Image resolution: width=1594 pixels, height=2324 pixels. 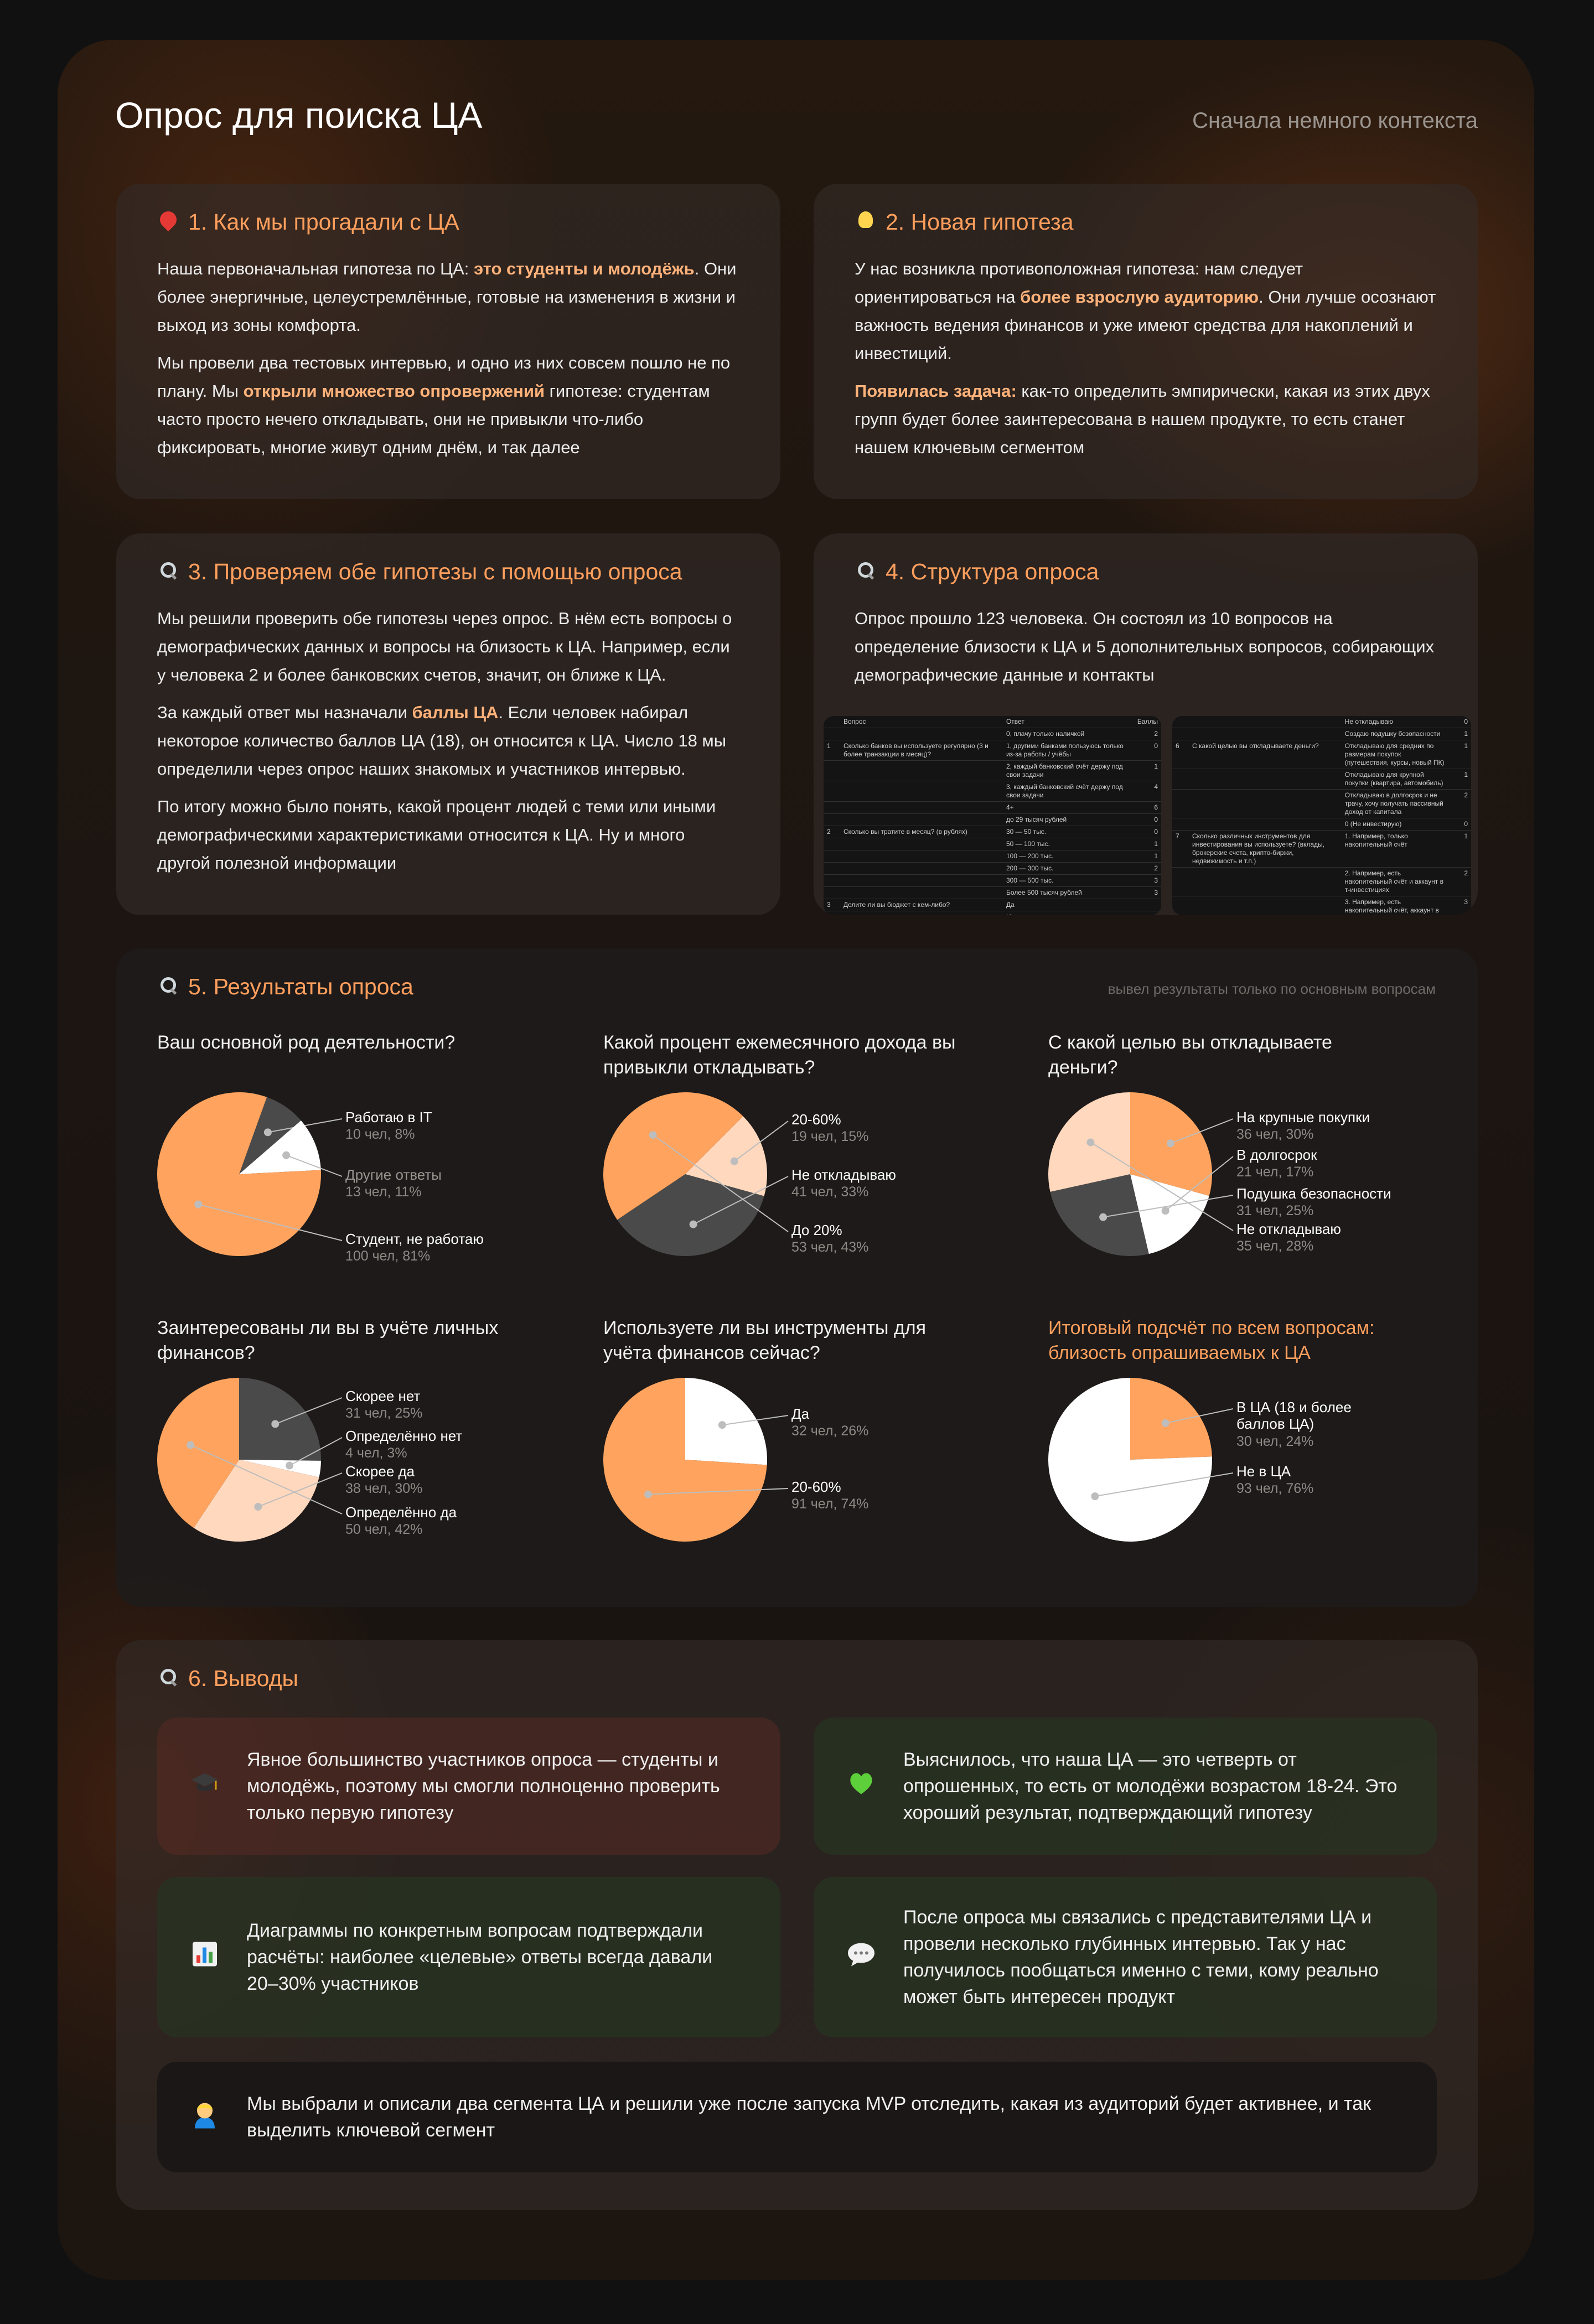 What do you see at coordinates (1275, 1172) in the screenshot?
I see `slice-value: 21 чел, 17%` at bounding box center [1275, 1172].